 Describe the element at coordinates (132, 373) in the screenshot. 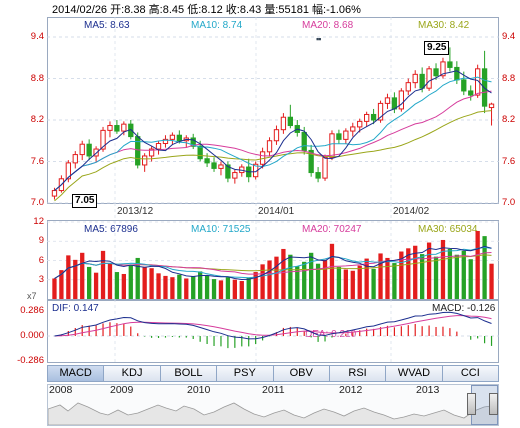

I see `tab-kdj: KDJ` at that location.